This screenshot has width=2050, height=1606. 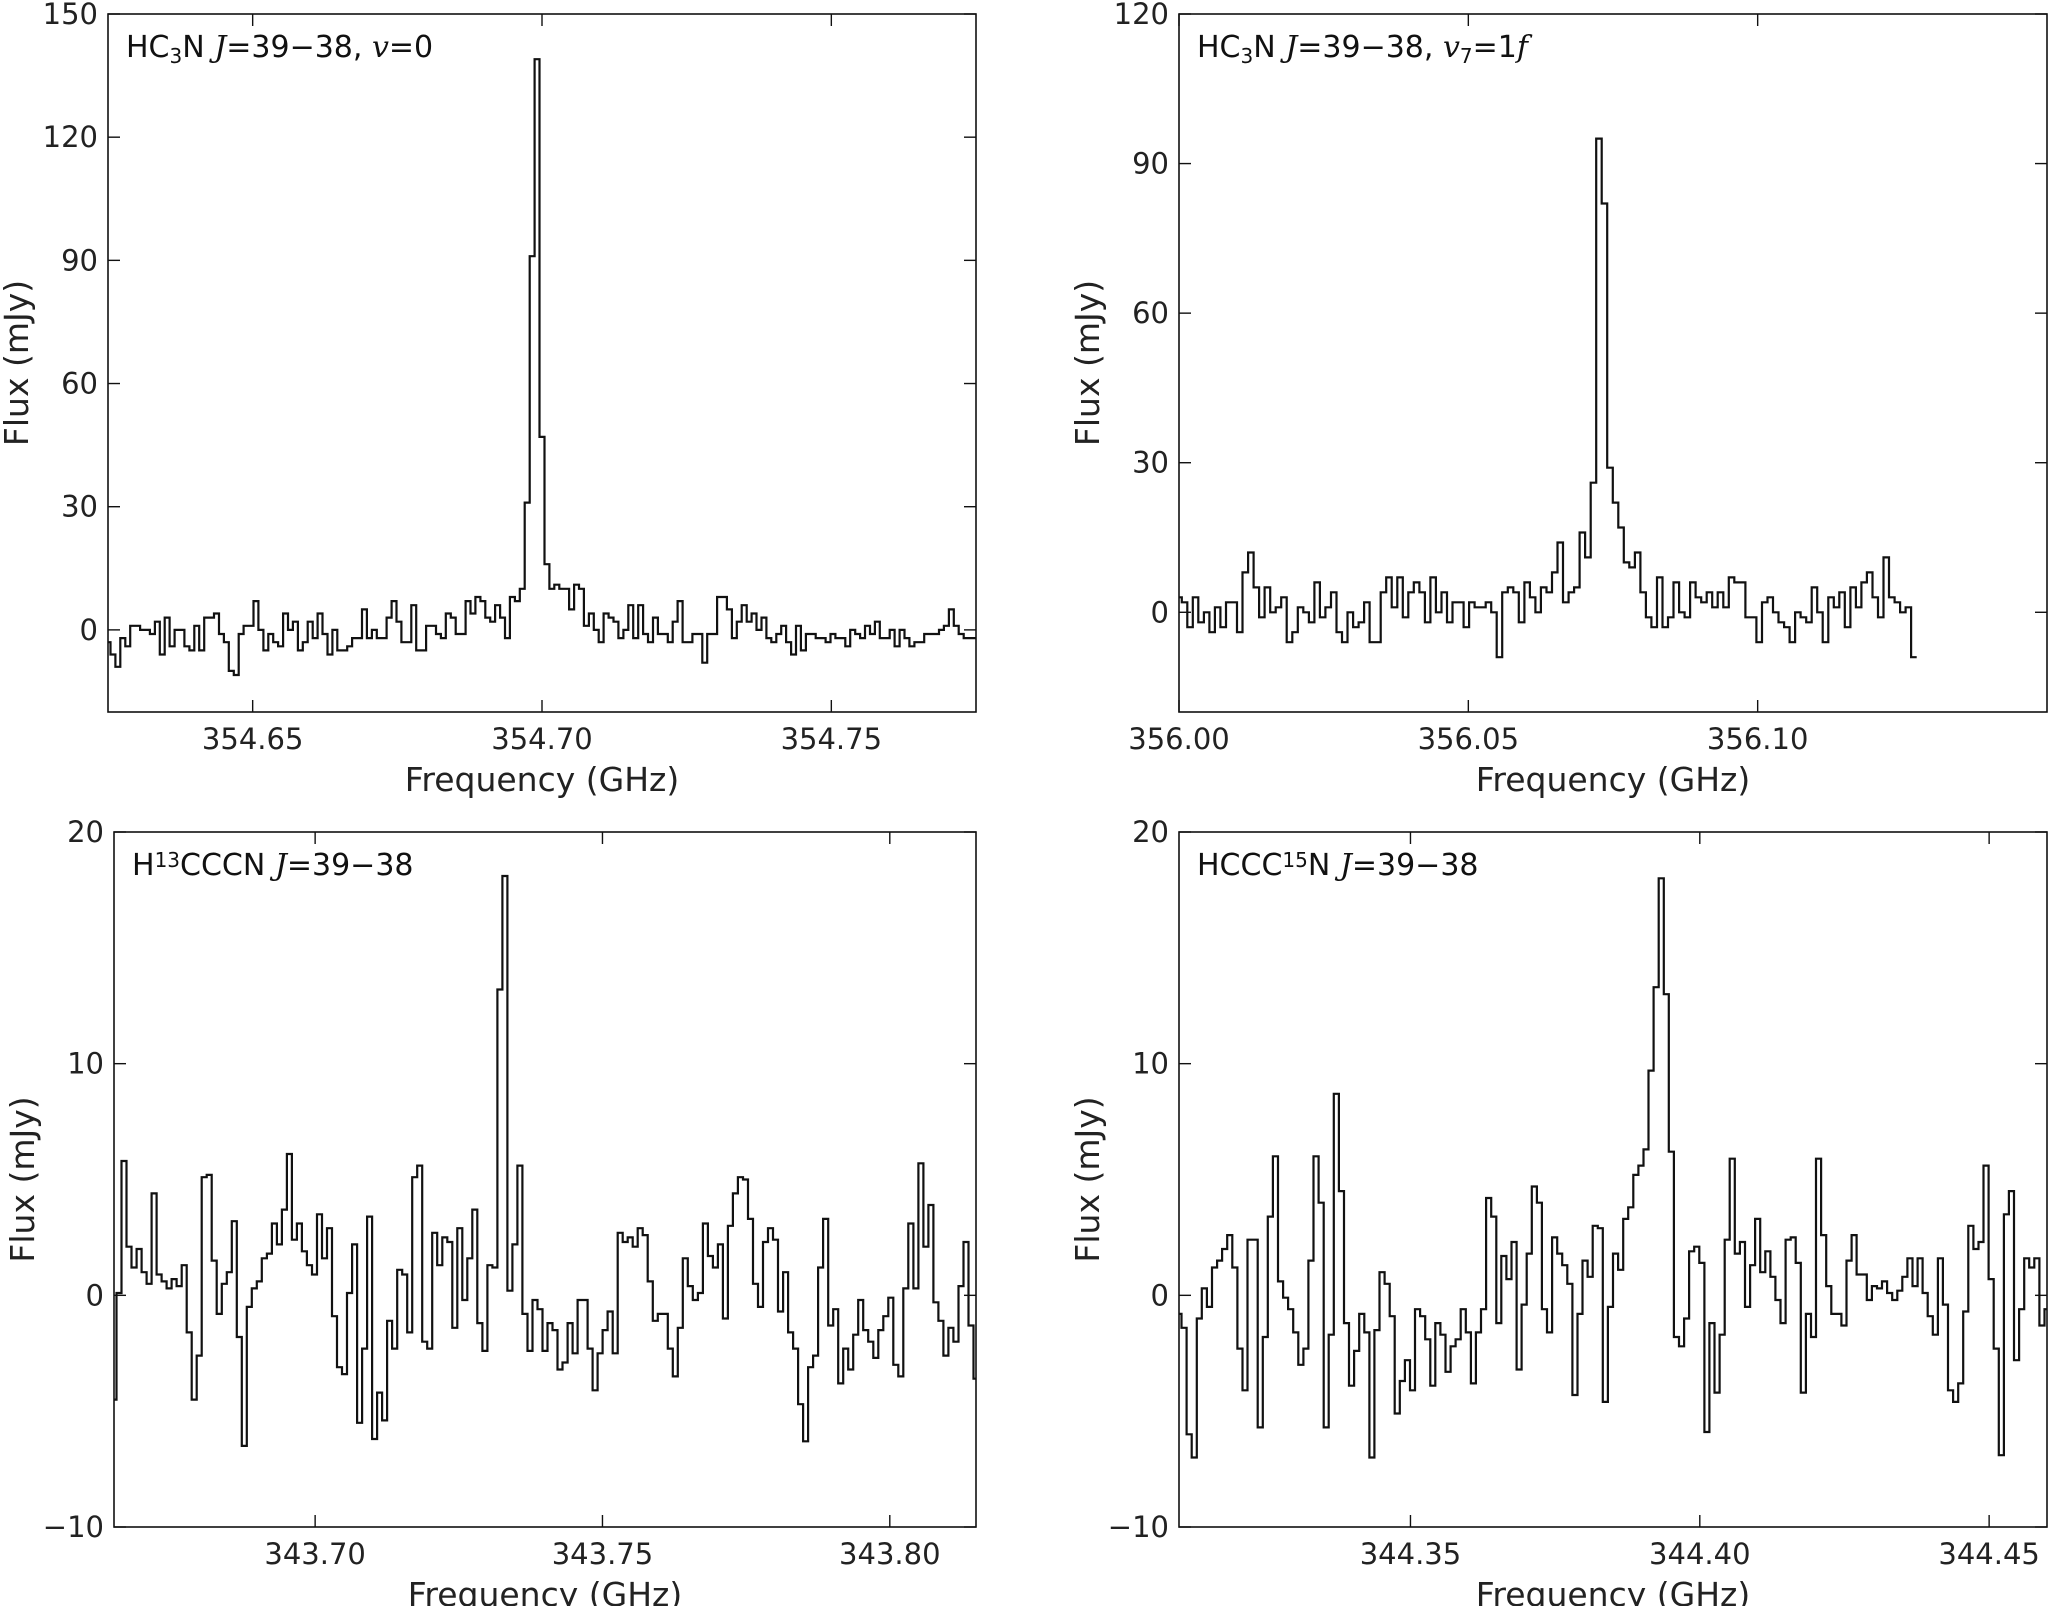 What do you see at coordinates (1338, 865) in the screenshot?
I see `panel-title: HCCC15N J=39−38` at bounding box center [1338, 865].